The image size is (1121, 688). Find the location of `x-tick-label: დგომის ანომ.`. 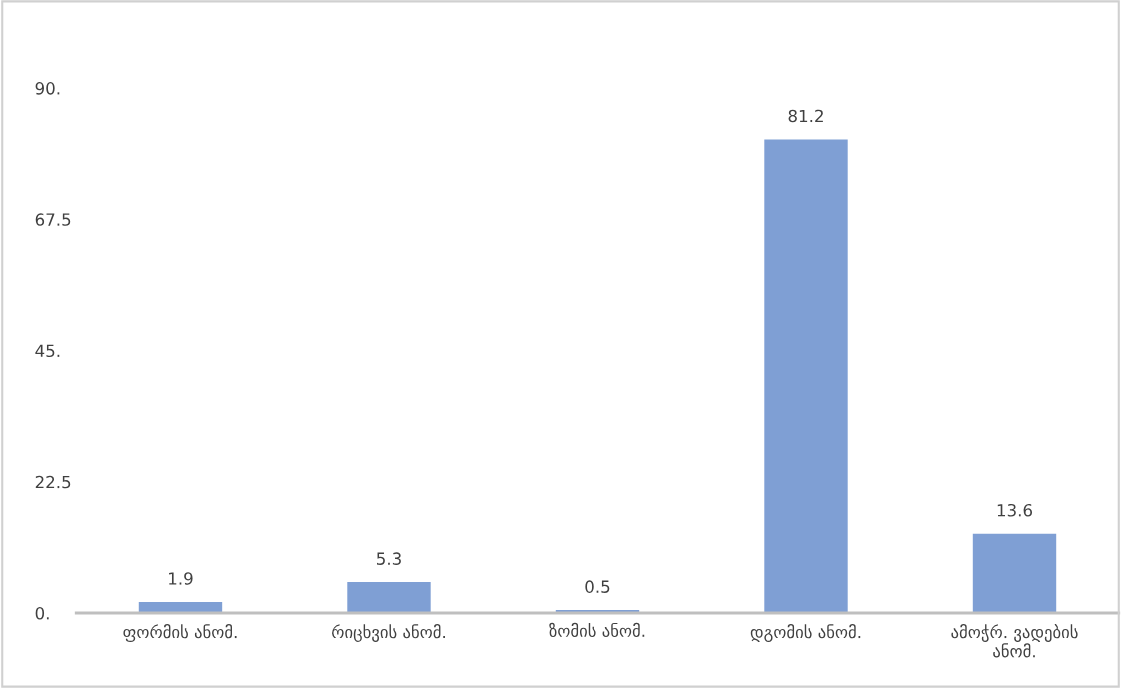

x-tick-label: დგომის ანომ. is located at coordinates (805, 633).